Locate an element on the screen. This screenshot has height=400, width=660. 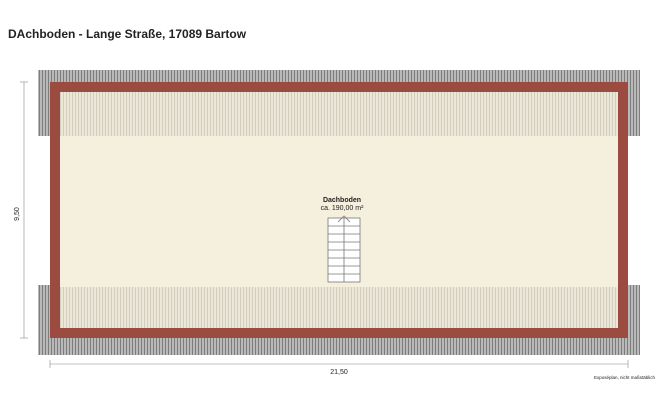
title: DAchboden - Lange Straße, 17089 Bartow is located at coordinates (127, 34).